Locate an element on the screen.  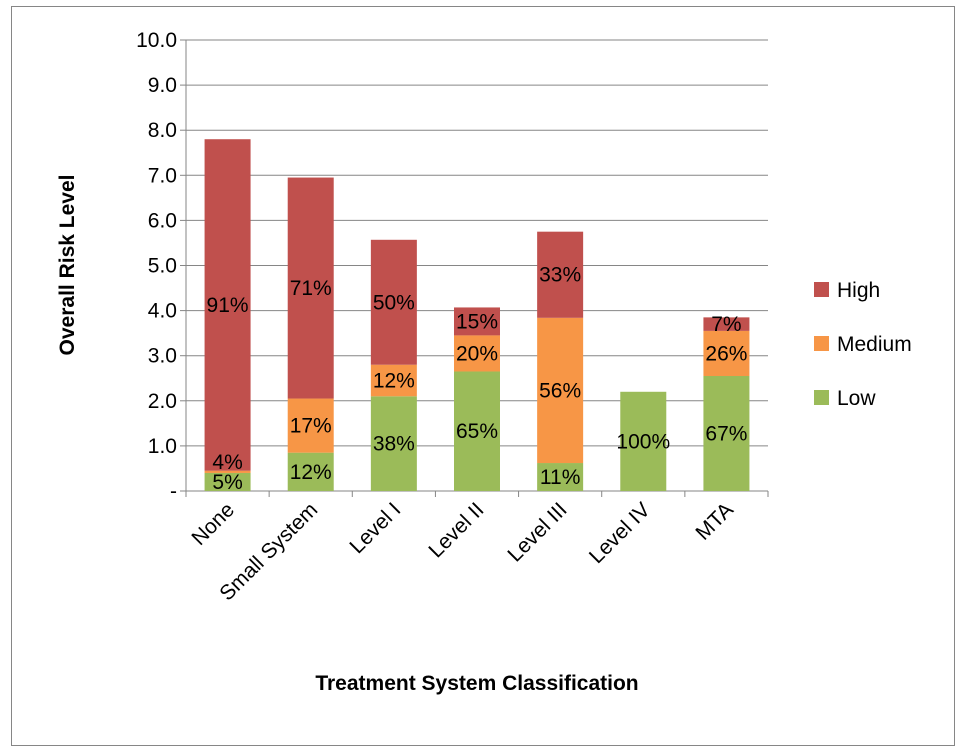
data-label: 5% is located at coordinates (227, 482).